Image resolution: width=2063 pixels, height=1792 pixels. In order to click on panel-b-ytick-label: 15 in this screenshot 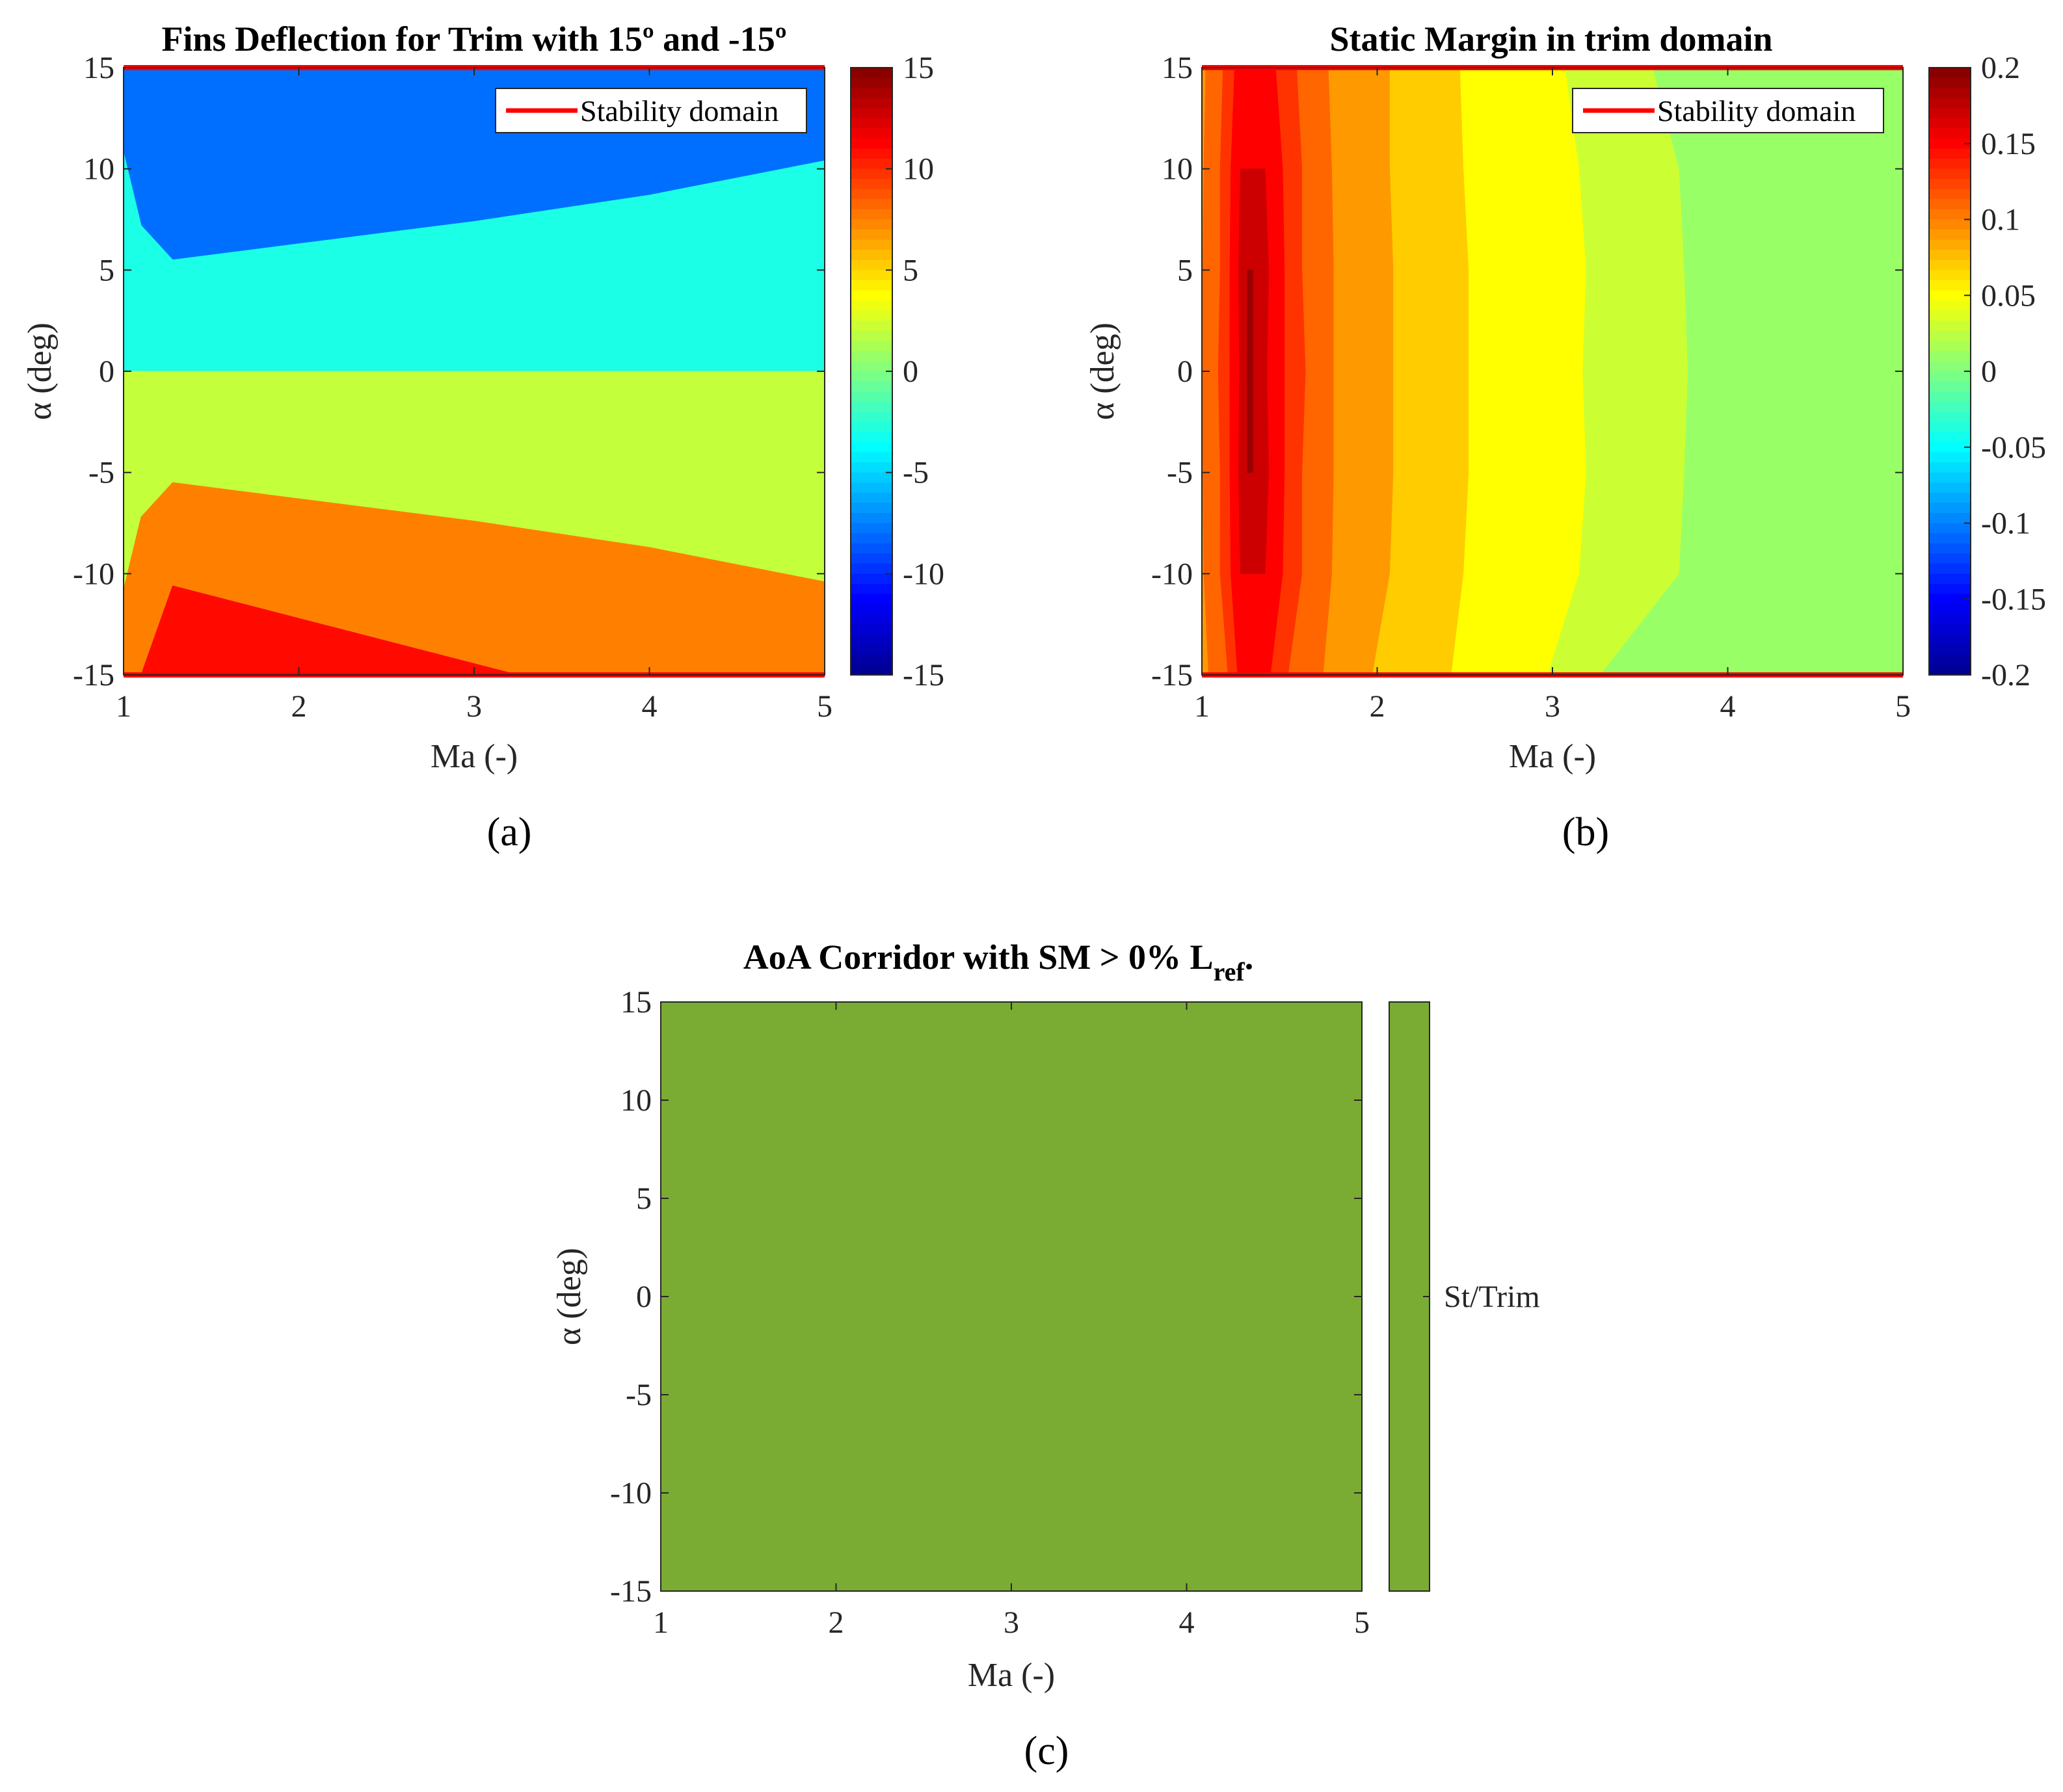, I will do `click(1177, 68)`.